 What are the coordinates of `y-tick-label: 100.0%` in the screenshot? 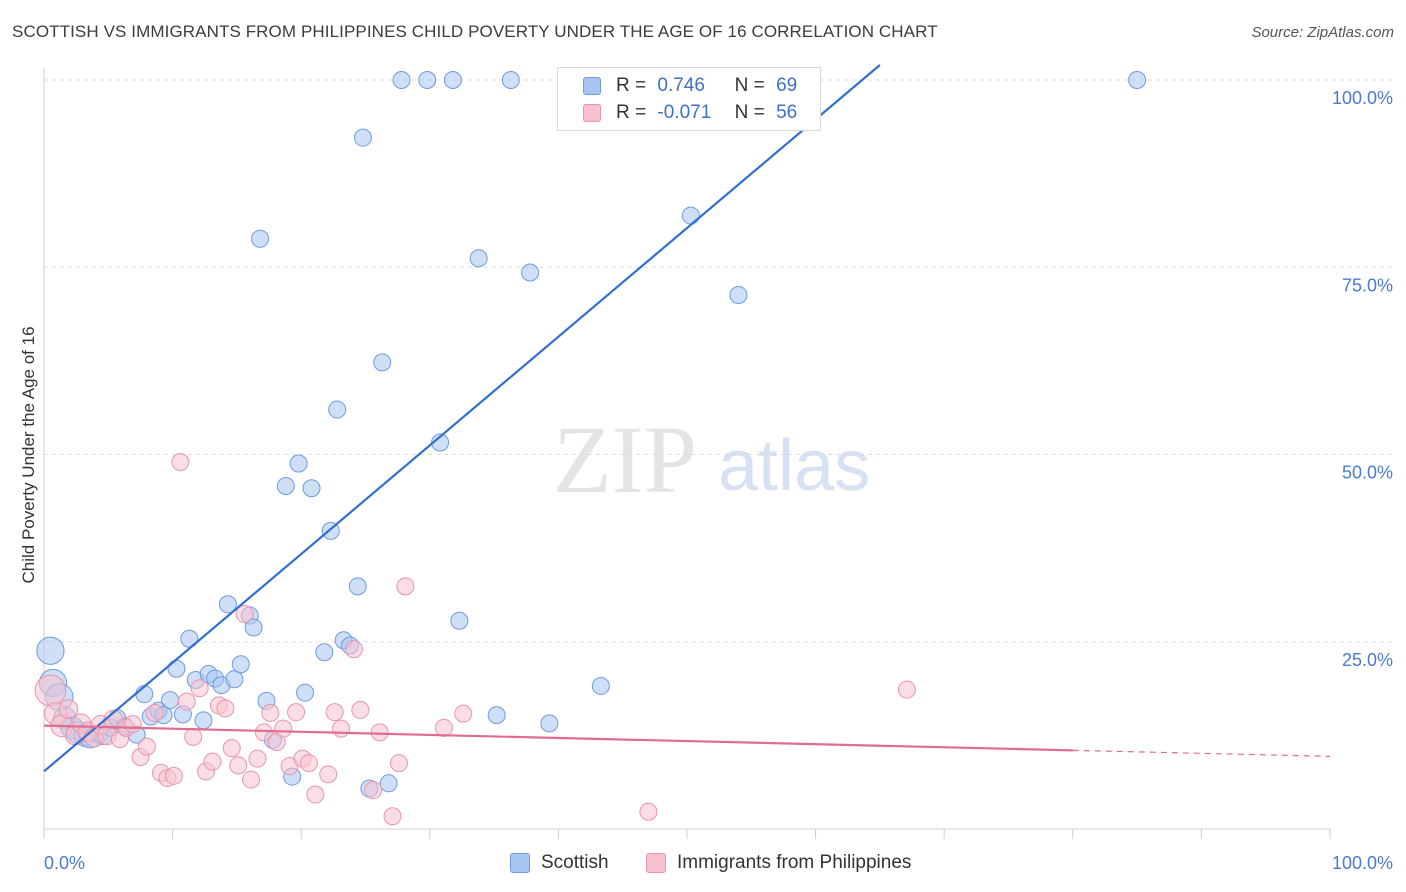 It's located at (1362, 98).